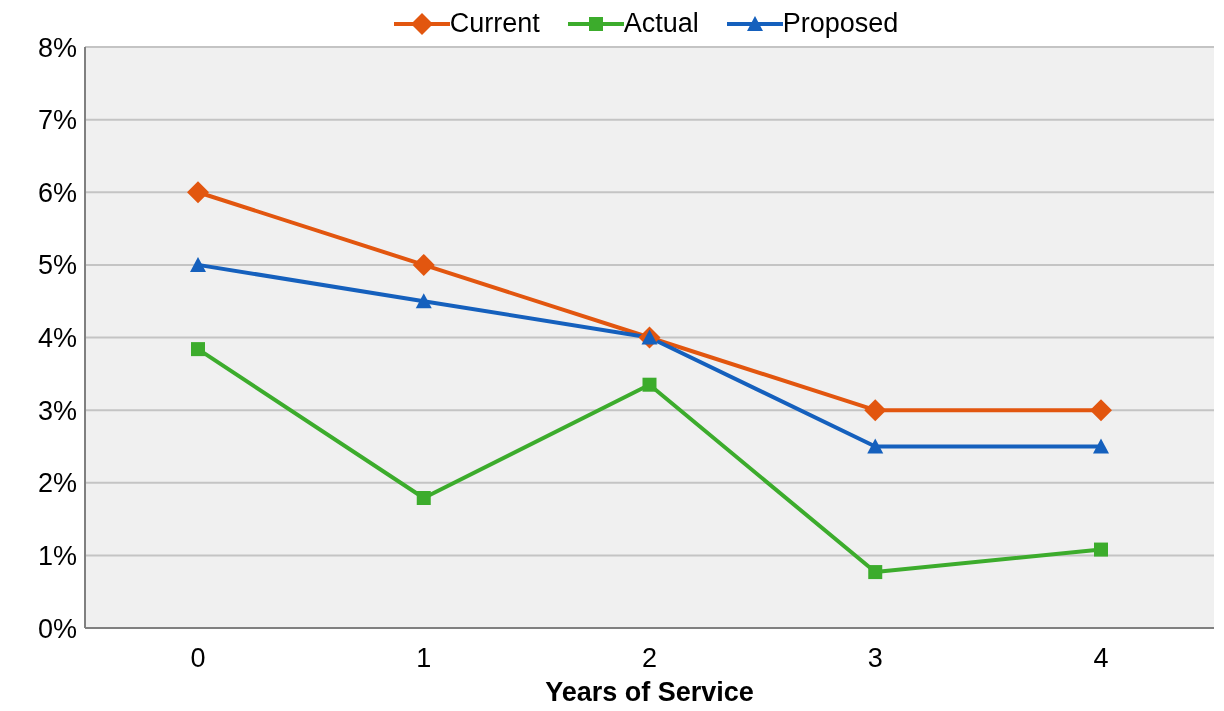 The height and width of the screenshot is (711, 1224). What do you see at coordinates (57, 120) in the screenshot?
I see `y-tick-label: 7%` at bounding box center [57, 120].